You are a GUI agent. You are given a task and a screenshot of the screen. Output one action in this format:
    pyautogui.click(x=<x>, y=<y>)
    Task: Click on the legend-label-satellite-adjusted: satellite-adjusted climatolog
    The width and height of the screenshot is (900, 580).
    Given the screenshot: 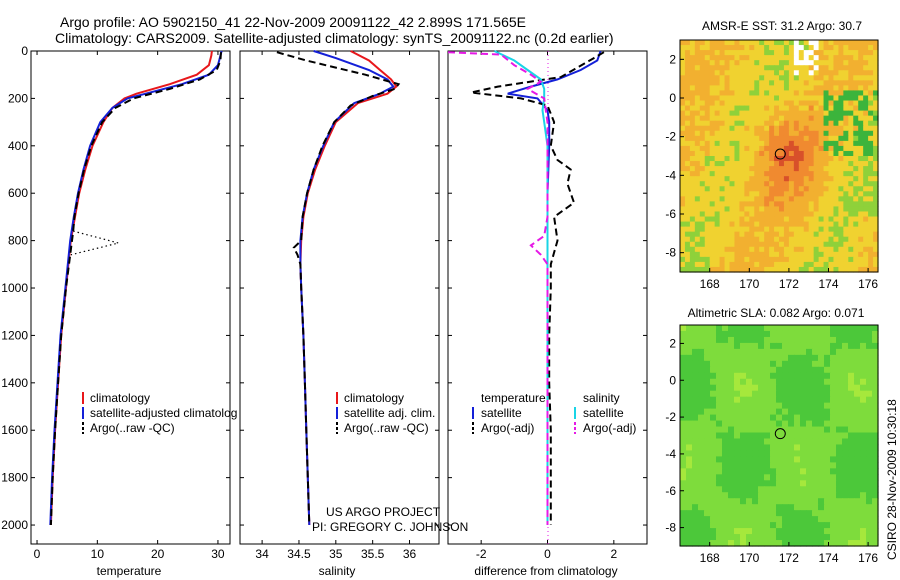 What is the action you would take?
    pyautogui.click(x=163, y=413)
    